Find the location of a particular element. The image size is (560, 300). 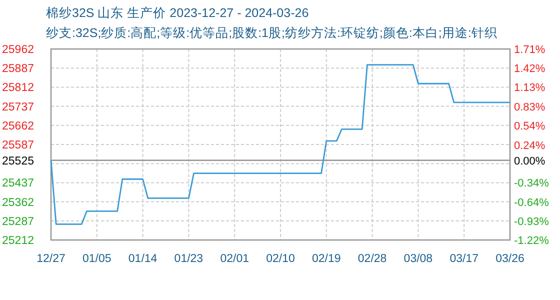

y-tick-label: 25887 is located at coordinates (18, 69).